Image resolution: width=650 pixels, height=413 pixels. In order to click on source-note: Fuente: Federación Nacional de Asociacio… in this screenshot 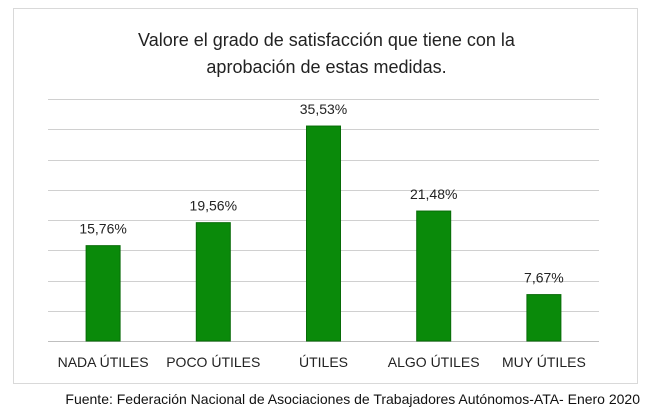, I will do `click(352, 399)`.